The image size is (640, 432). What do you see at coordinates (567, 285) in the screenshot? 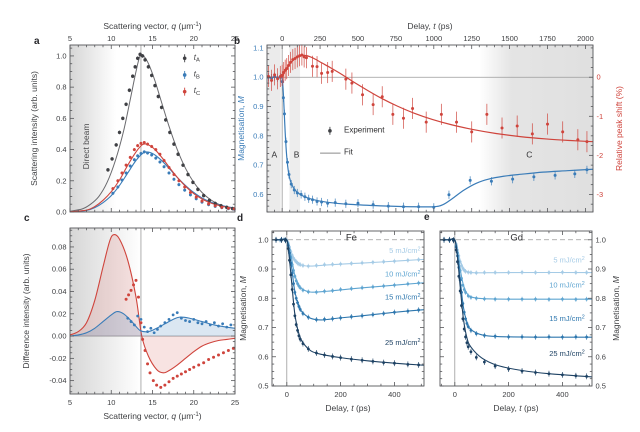
I see `annotation: 10 mJ/cm2` at bounding box center [567, 285].